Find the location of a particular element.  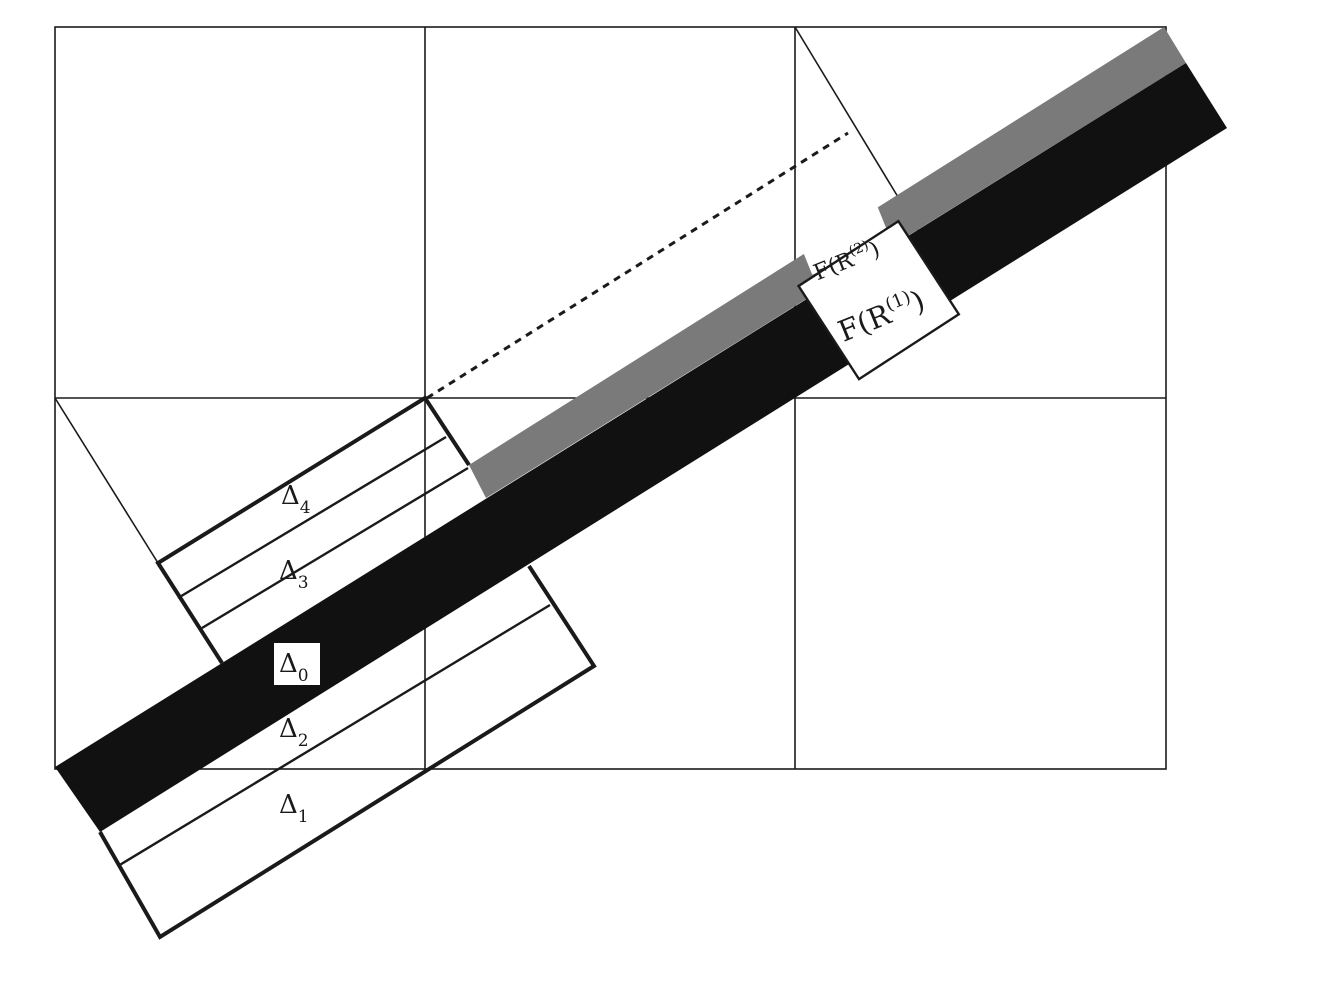

label-delta-0: Δ0 is located at coordinates (294, 667).